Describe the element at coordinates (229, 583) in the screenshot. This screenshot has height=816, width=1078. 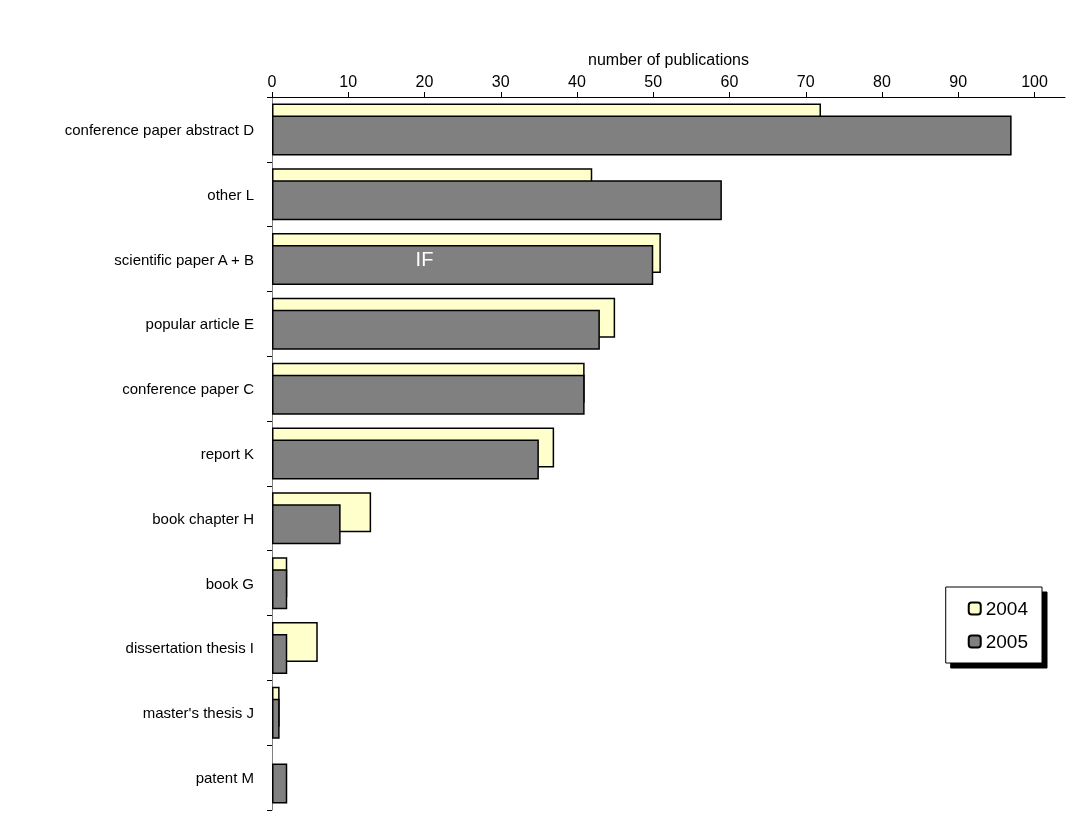
I see `y-tick-label: book G` at that location.